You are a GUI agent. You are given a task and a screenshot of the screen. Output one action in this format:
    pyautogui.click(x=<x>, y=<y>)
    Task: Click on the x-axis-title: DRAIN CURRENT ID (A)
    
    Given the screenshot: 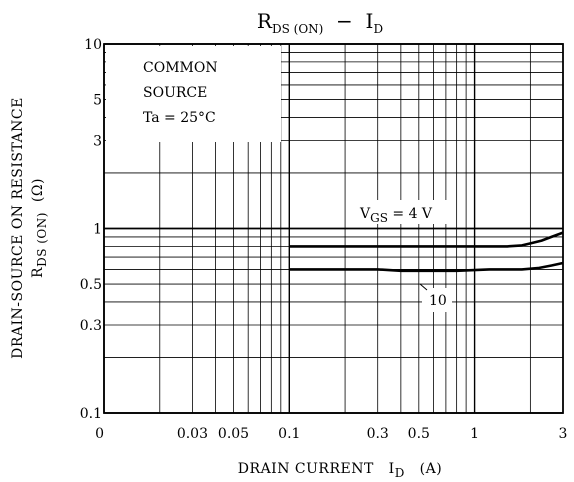 What is the action you would take?
    pyautogui.click(x=340, y=470)
    